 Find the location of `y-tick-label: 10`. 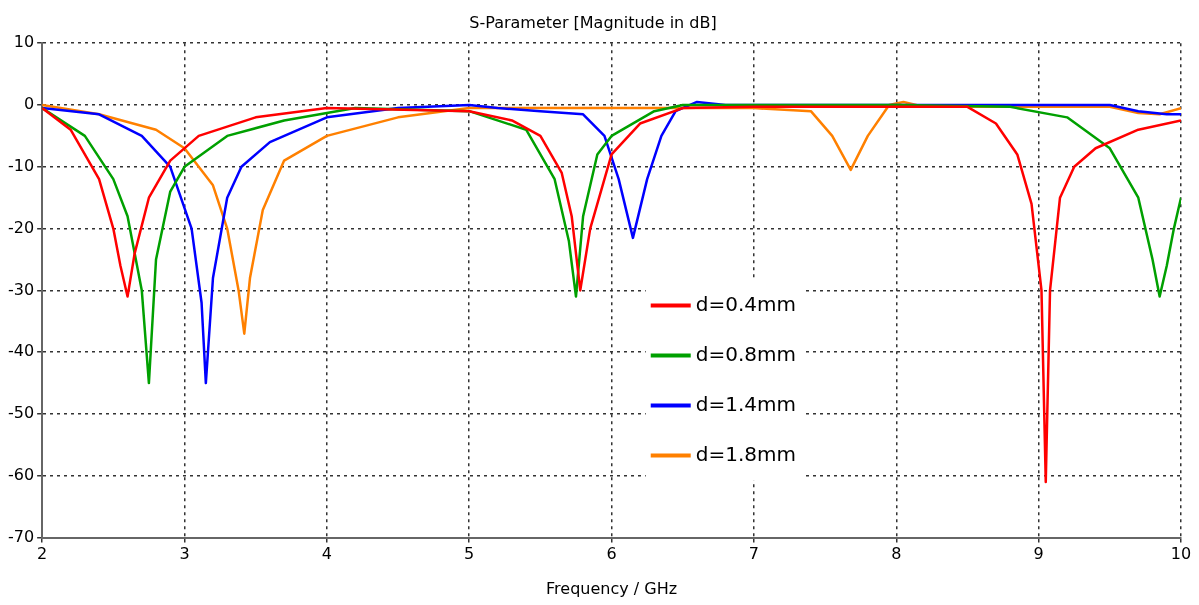

y-tick-label: 10 is located at coordinates (24, 42).